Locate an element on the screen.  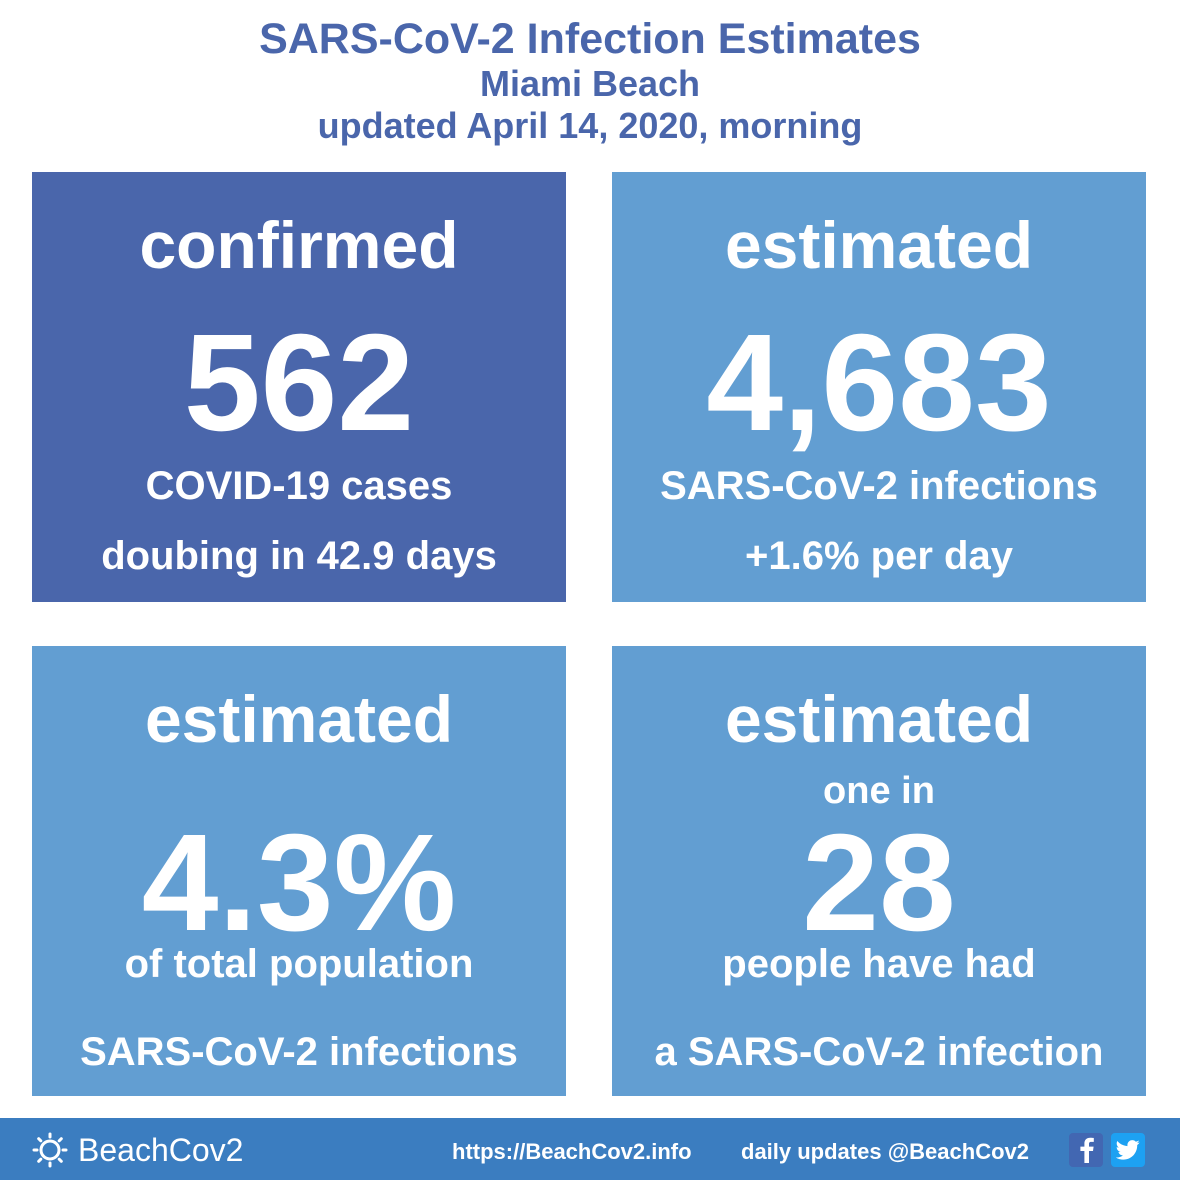
card-line-primary: people have had is located at coordinates (879, 964).